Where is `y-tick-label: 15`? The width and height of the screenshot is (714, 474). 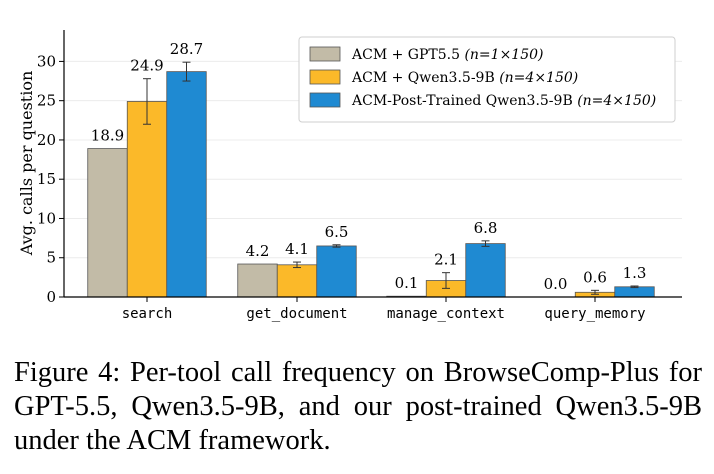 y-tick-label: 15 is located at coordinates (46, 179).